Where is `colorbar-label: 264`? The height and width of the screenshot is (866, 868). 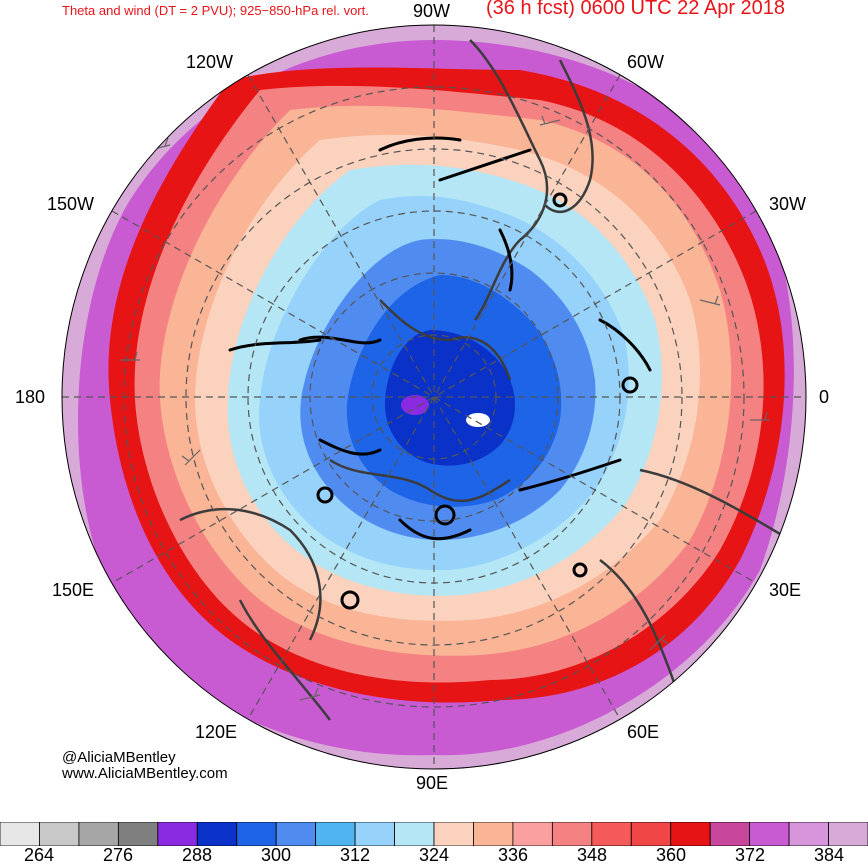
colorbar-label: 264 is located at coordinates (39, 855).